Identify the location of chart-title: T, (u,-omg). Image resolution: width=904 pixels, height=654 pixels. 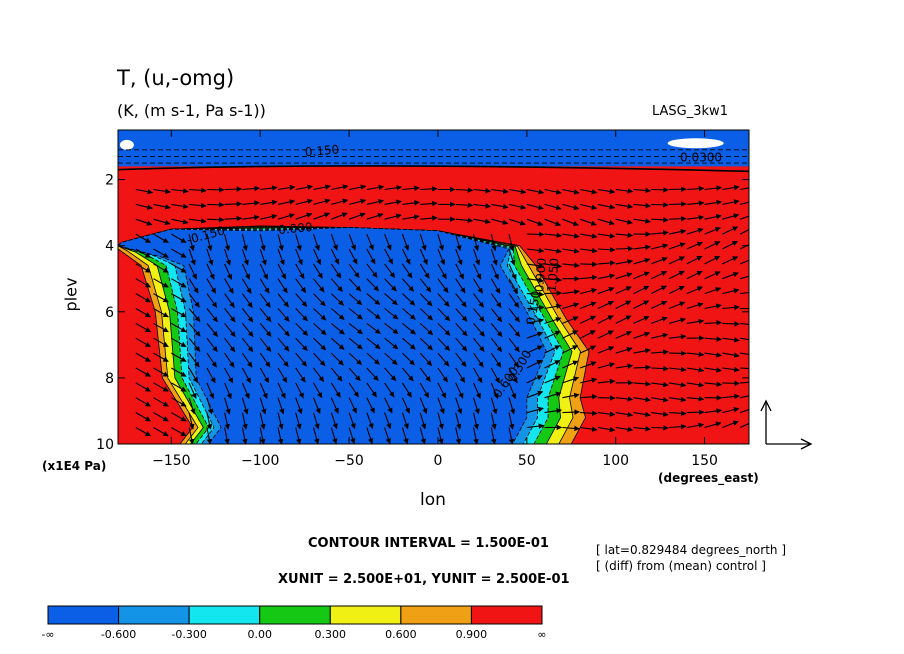
(176, 78).